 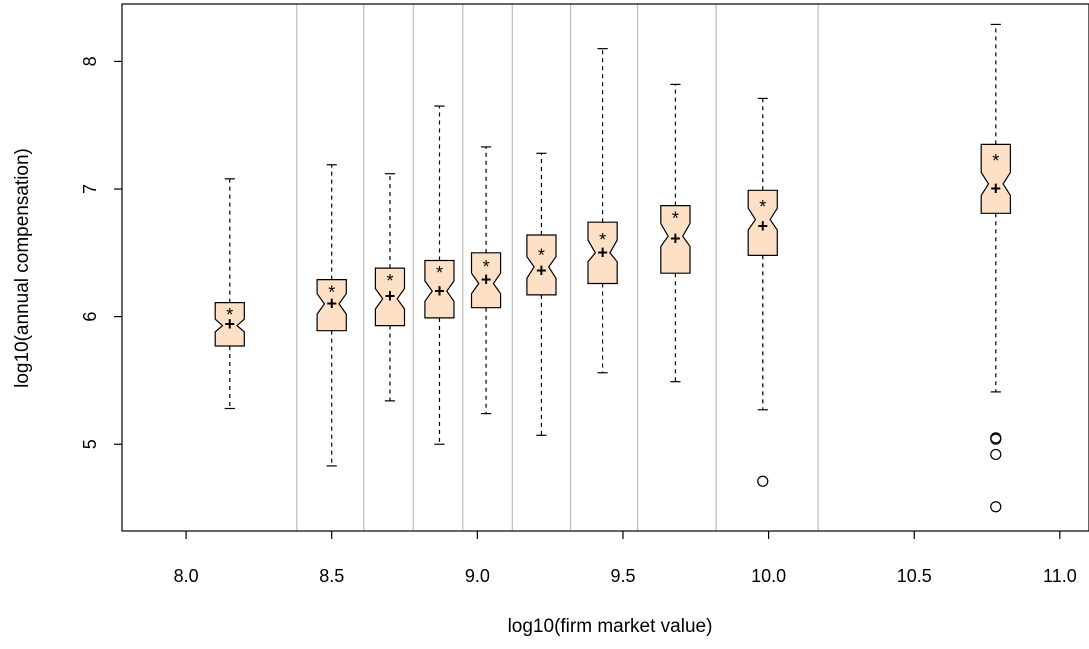 I want to click on box-7: +*, so click(x=602, y=211).